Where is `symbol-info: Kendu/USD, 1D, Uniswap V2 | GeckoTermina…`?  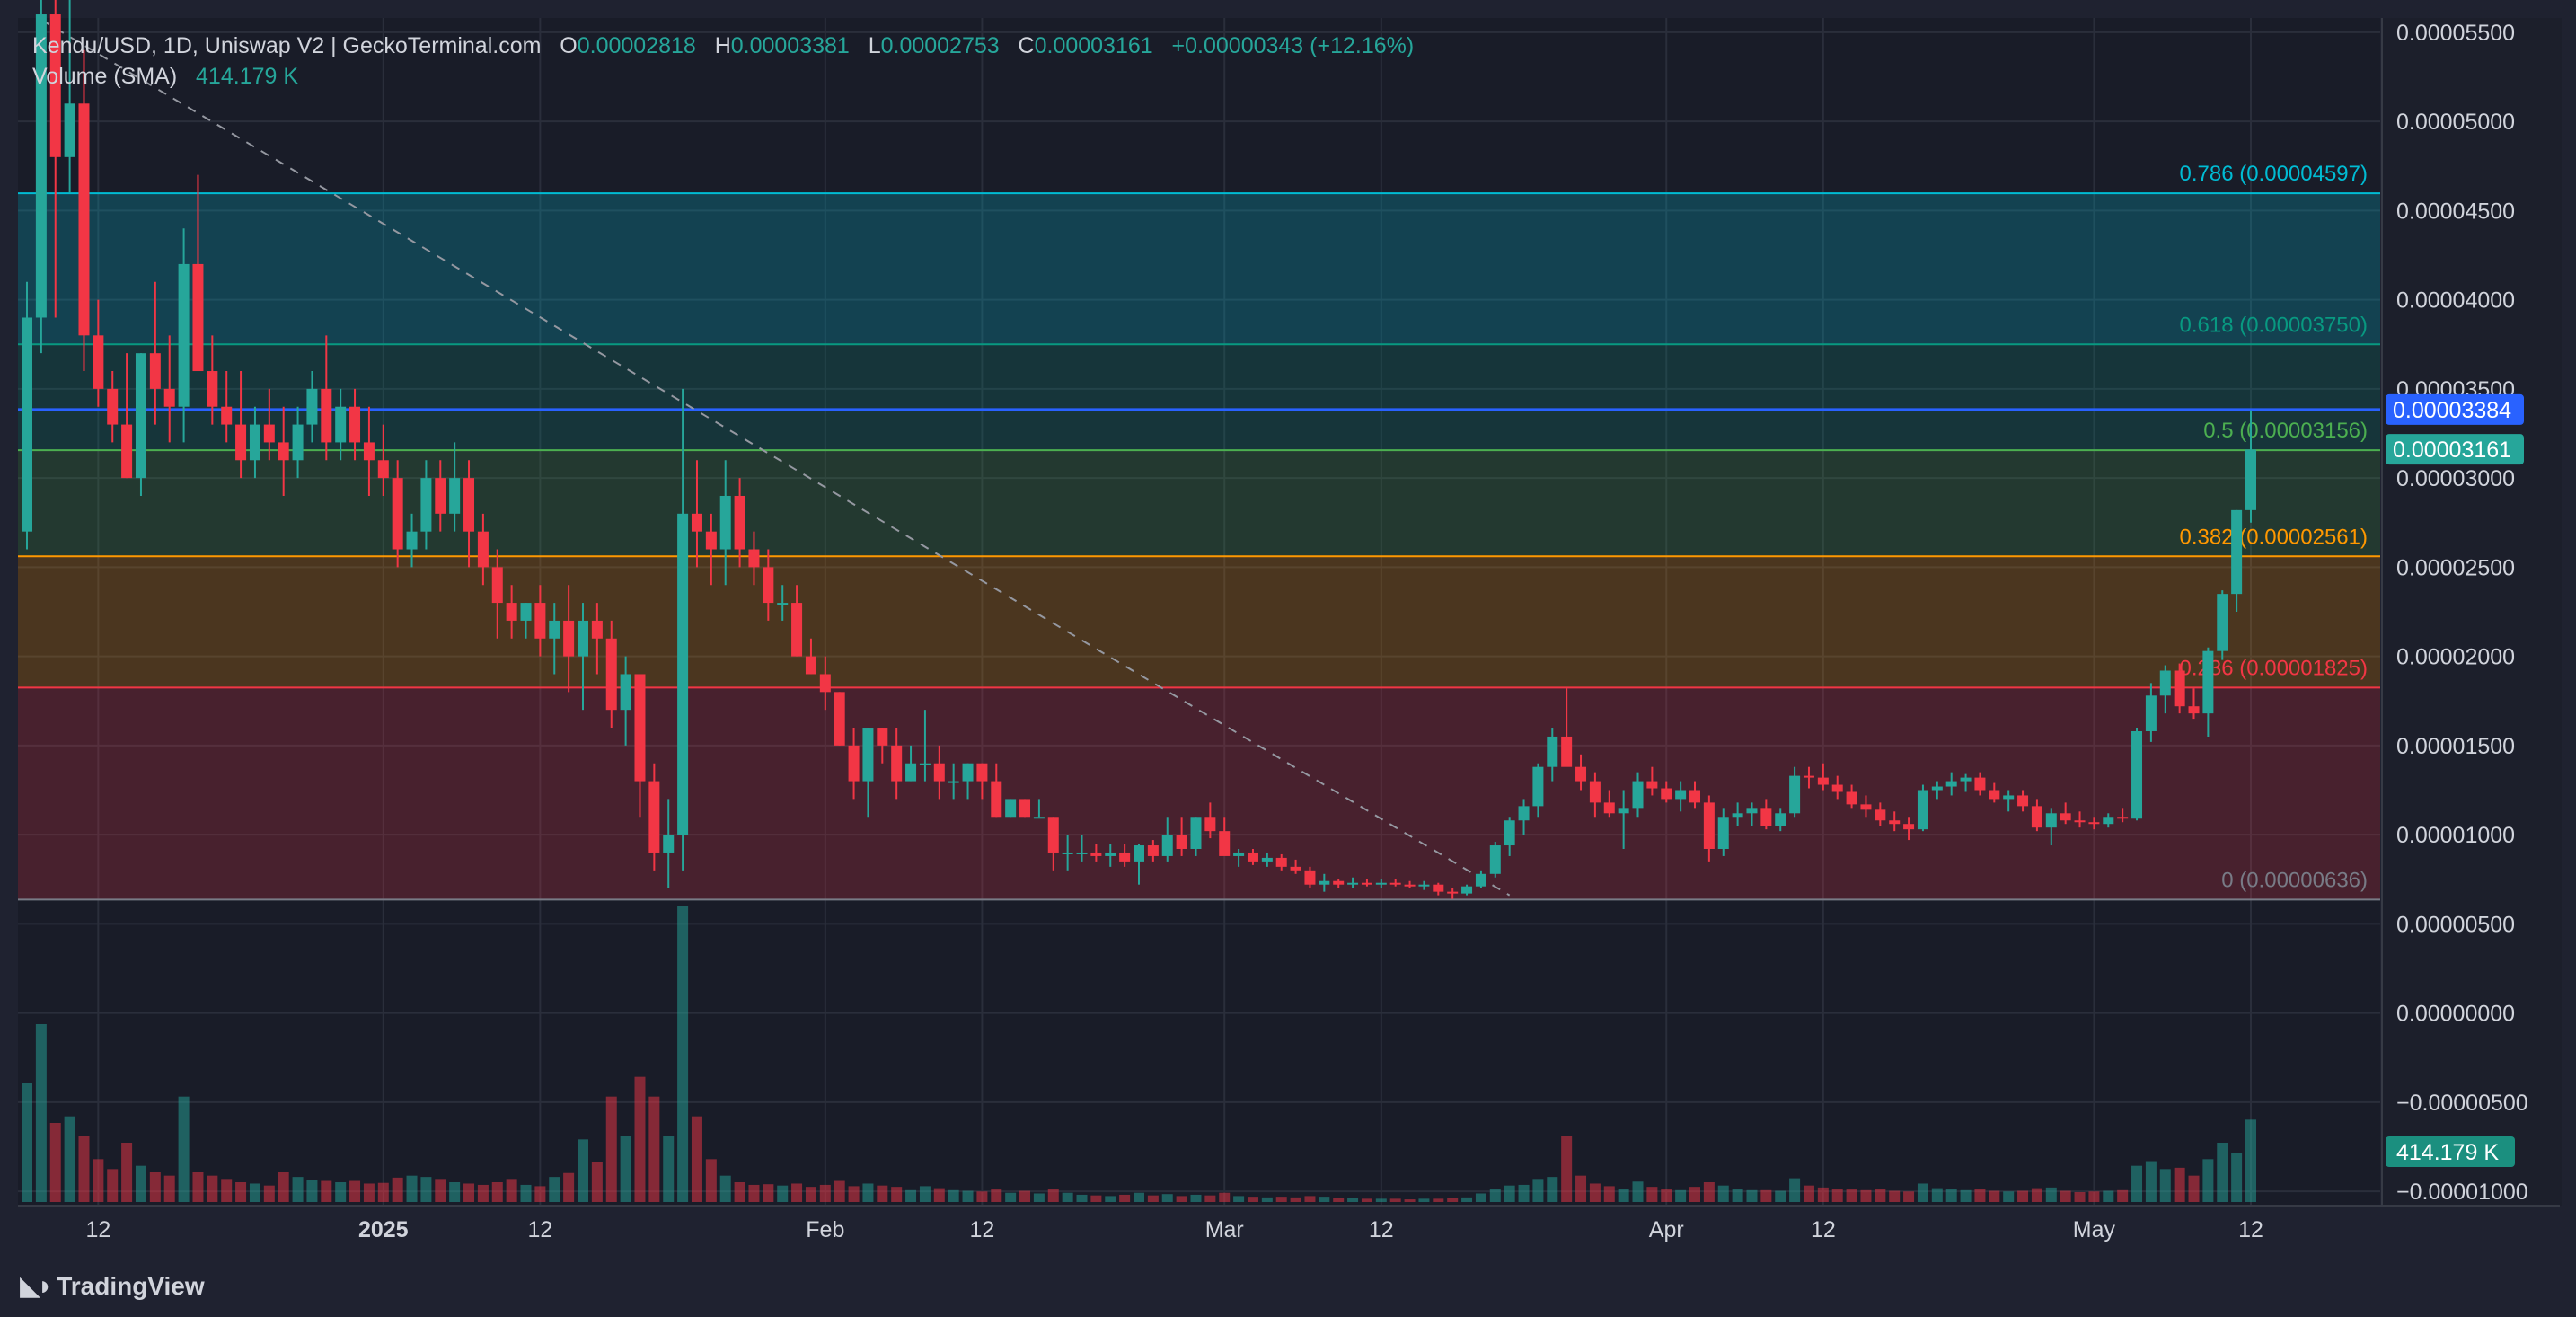 symbol-info: Kendu/USD, 1D, Uniswap V2 | GeckoTermina… is located at coordinates (287, 45).